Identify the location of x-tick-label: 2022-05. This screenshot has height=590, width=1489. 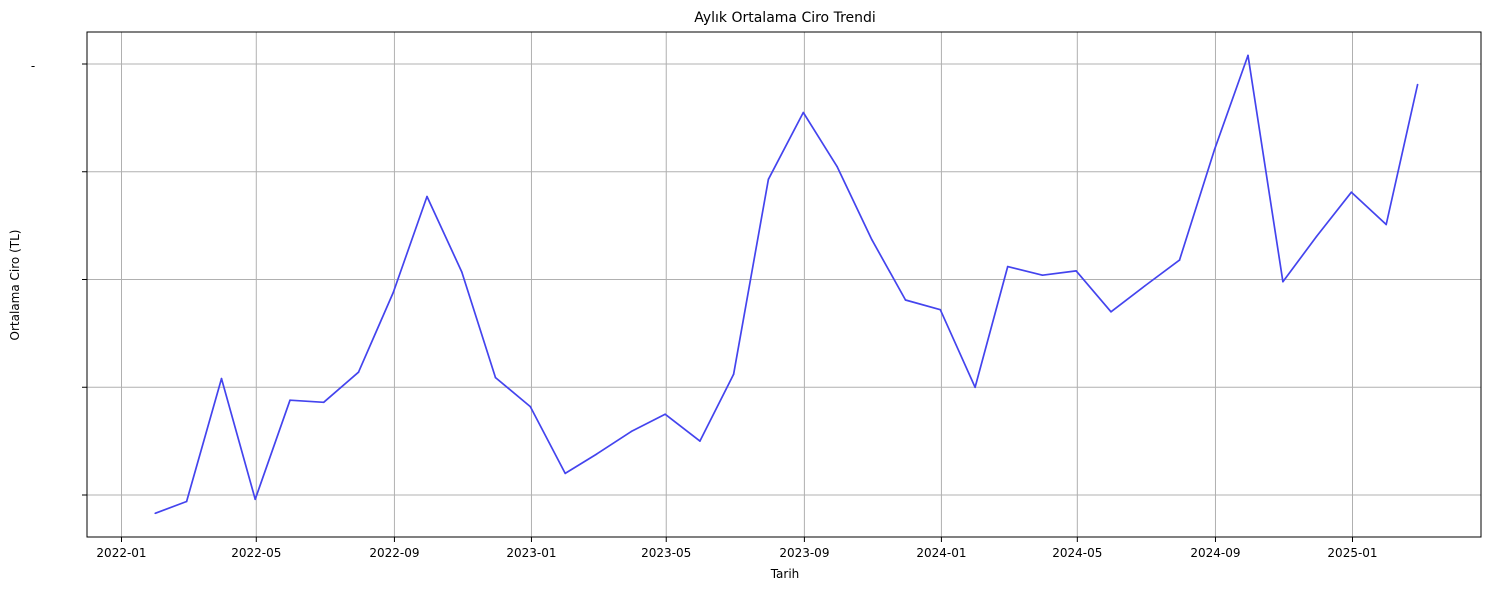
(256, 553).